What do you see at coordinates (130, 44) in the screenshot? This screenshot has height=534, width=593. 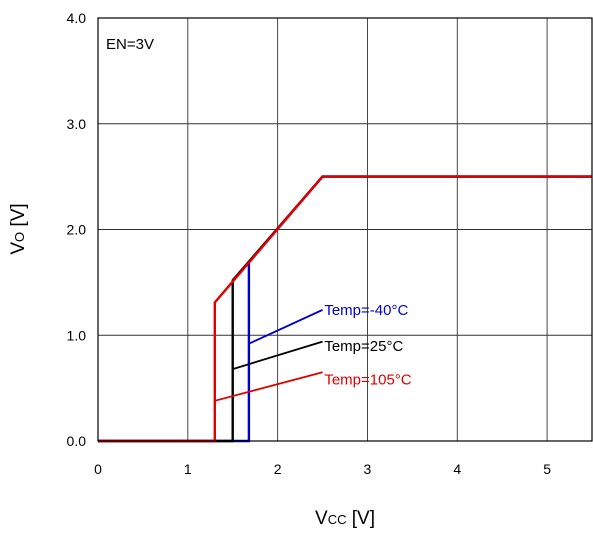 I see `condition-note: EN=3V` at bounding box center [130, 44].